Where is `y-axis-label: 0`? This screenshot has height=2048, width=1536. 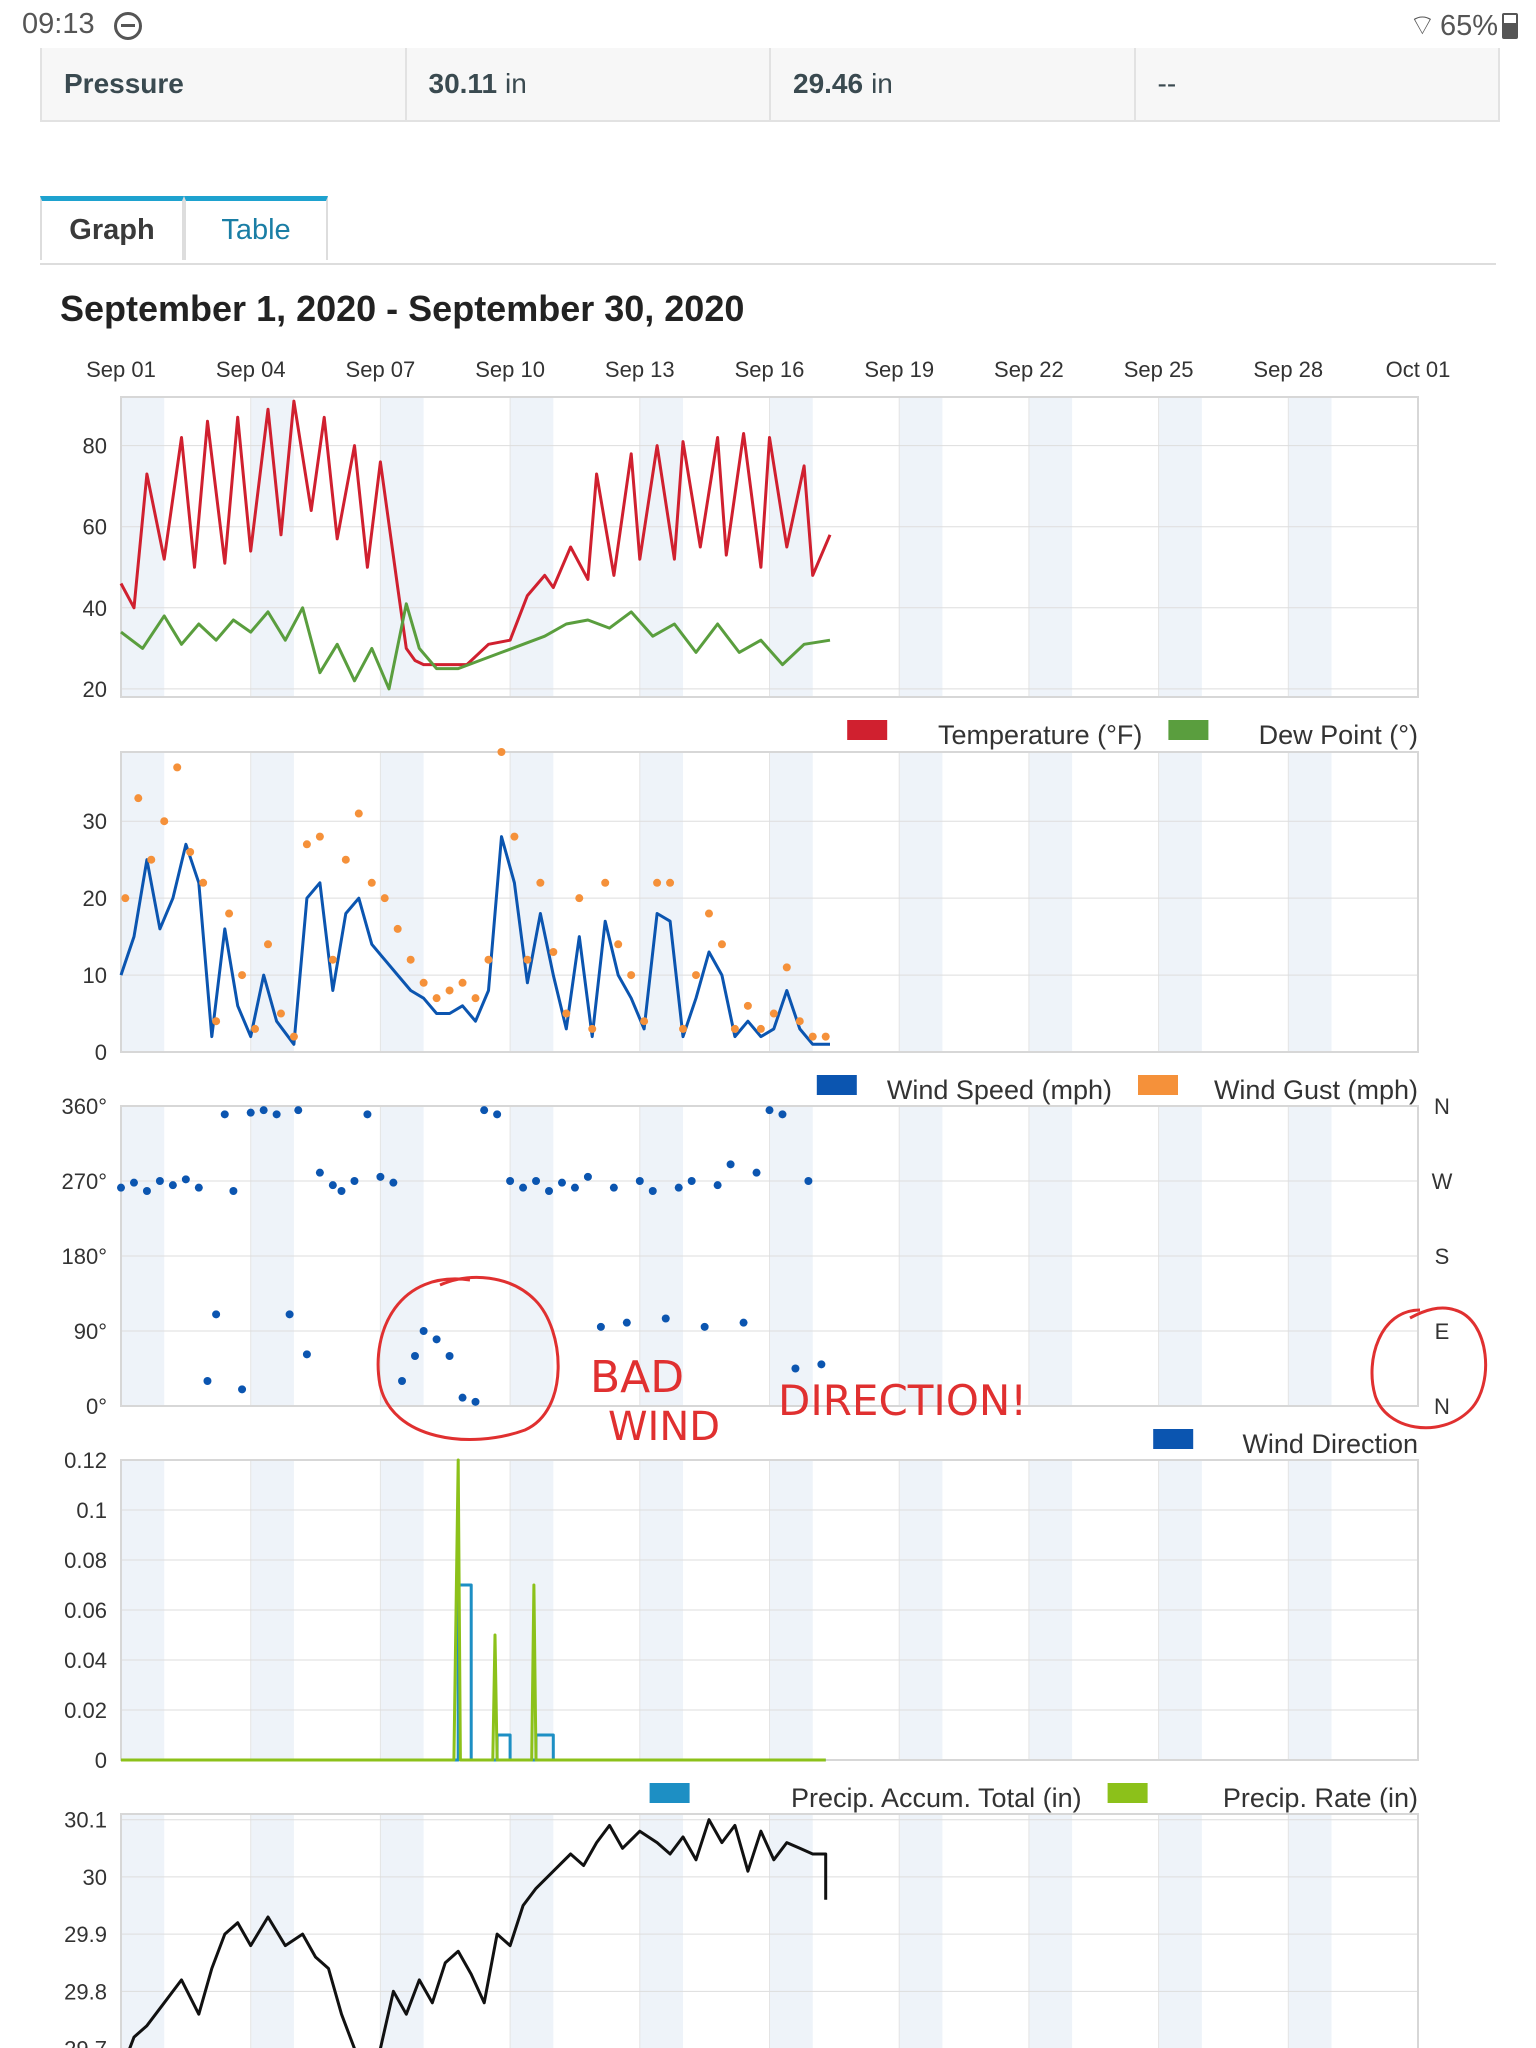
y-axis-label: 0 is located at coordinates (101, 1760).